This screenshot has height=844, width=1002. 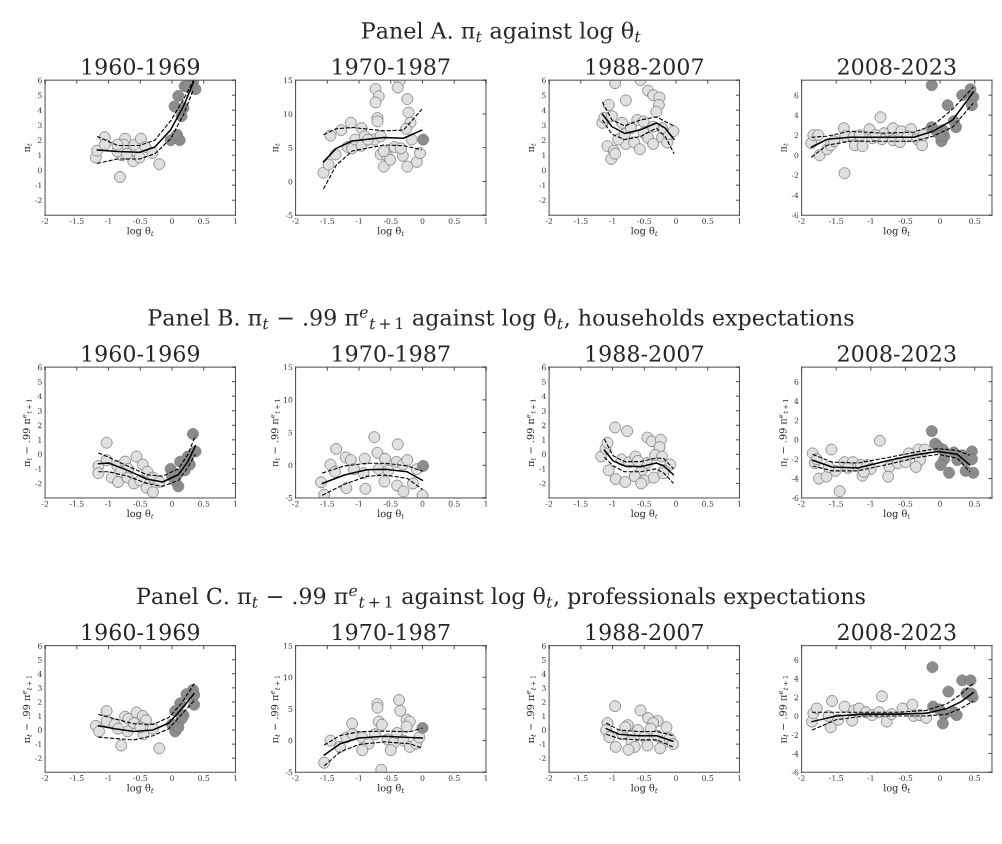 What do you see at coordinates (501, 597) in the screenshot?
I see `text: Panel C. π$_{t}$ − .99 π$^{e}$$_{t+1}$ against log θ$_{t}$, professionals expectations` at bounding box center [501, 597].